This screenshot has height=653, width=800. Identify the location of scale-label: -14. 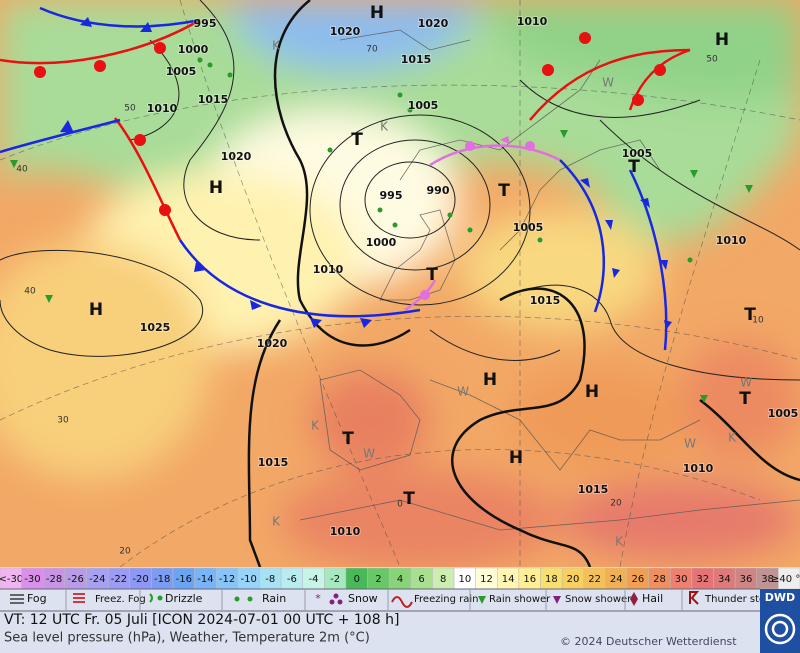
(205, 579).